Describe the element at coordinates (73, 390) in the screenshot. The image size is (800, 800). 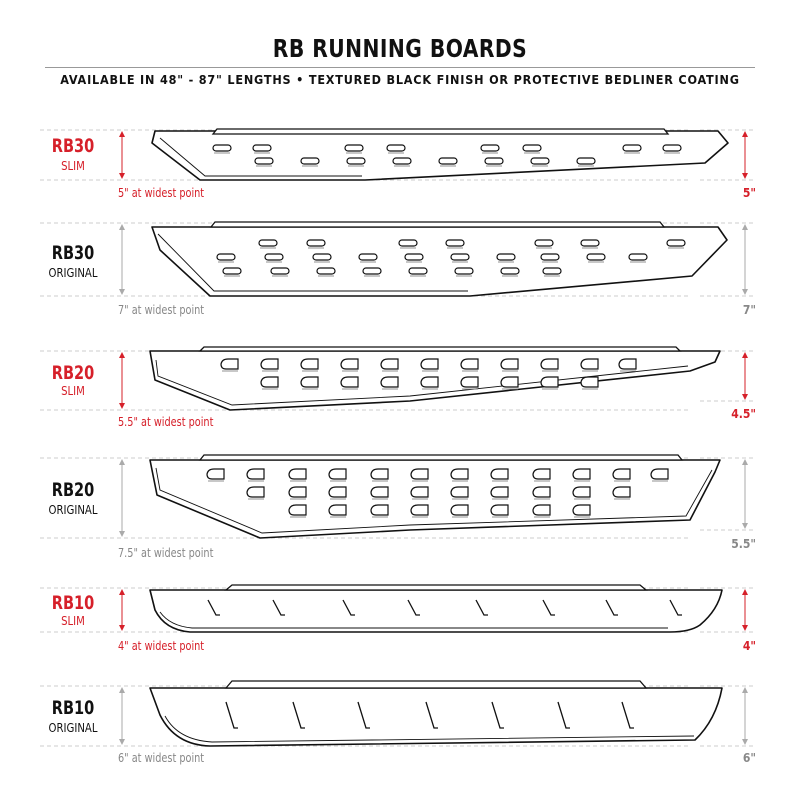
I see `board-variant-rb20-slim: SLIM` at that location.